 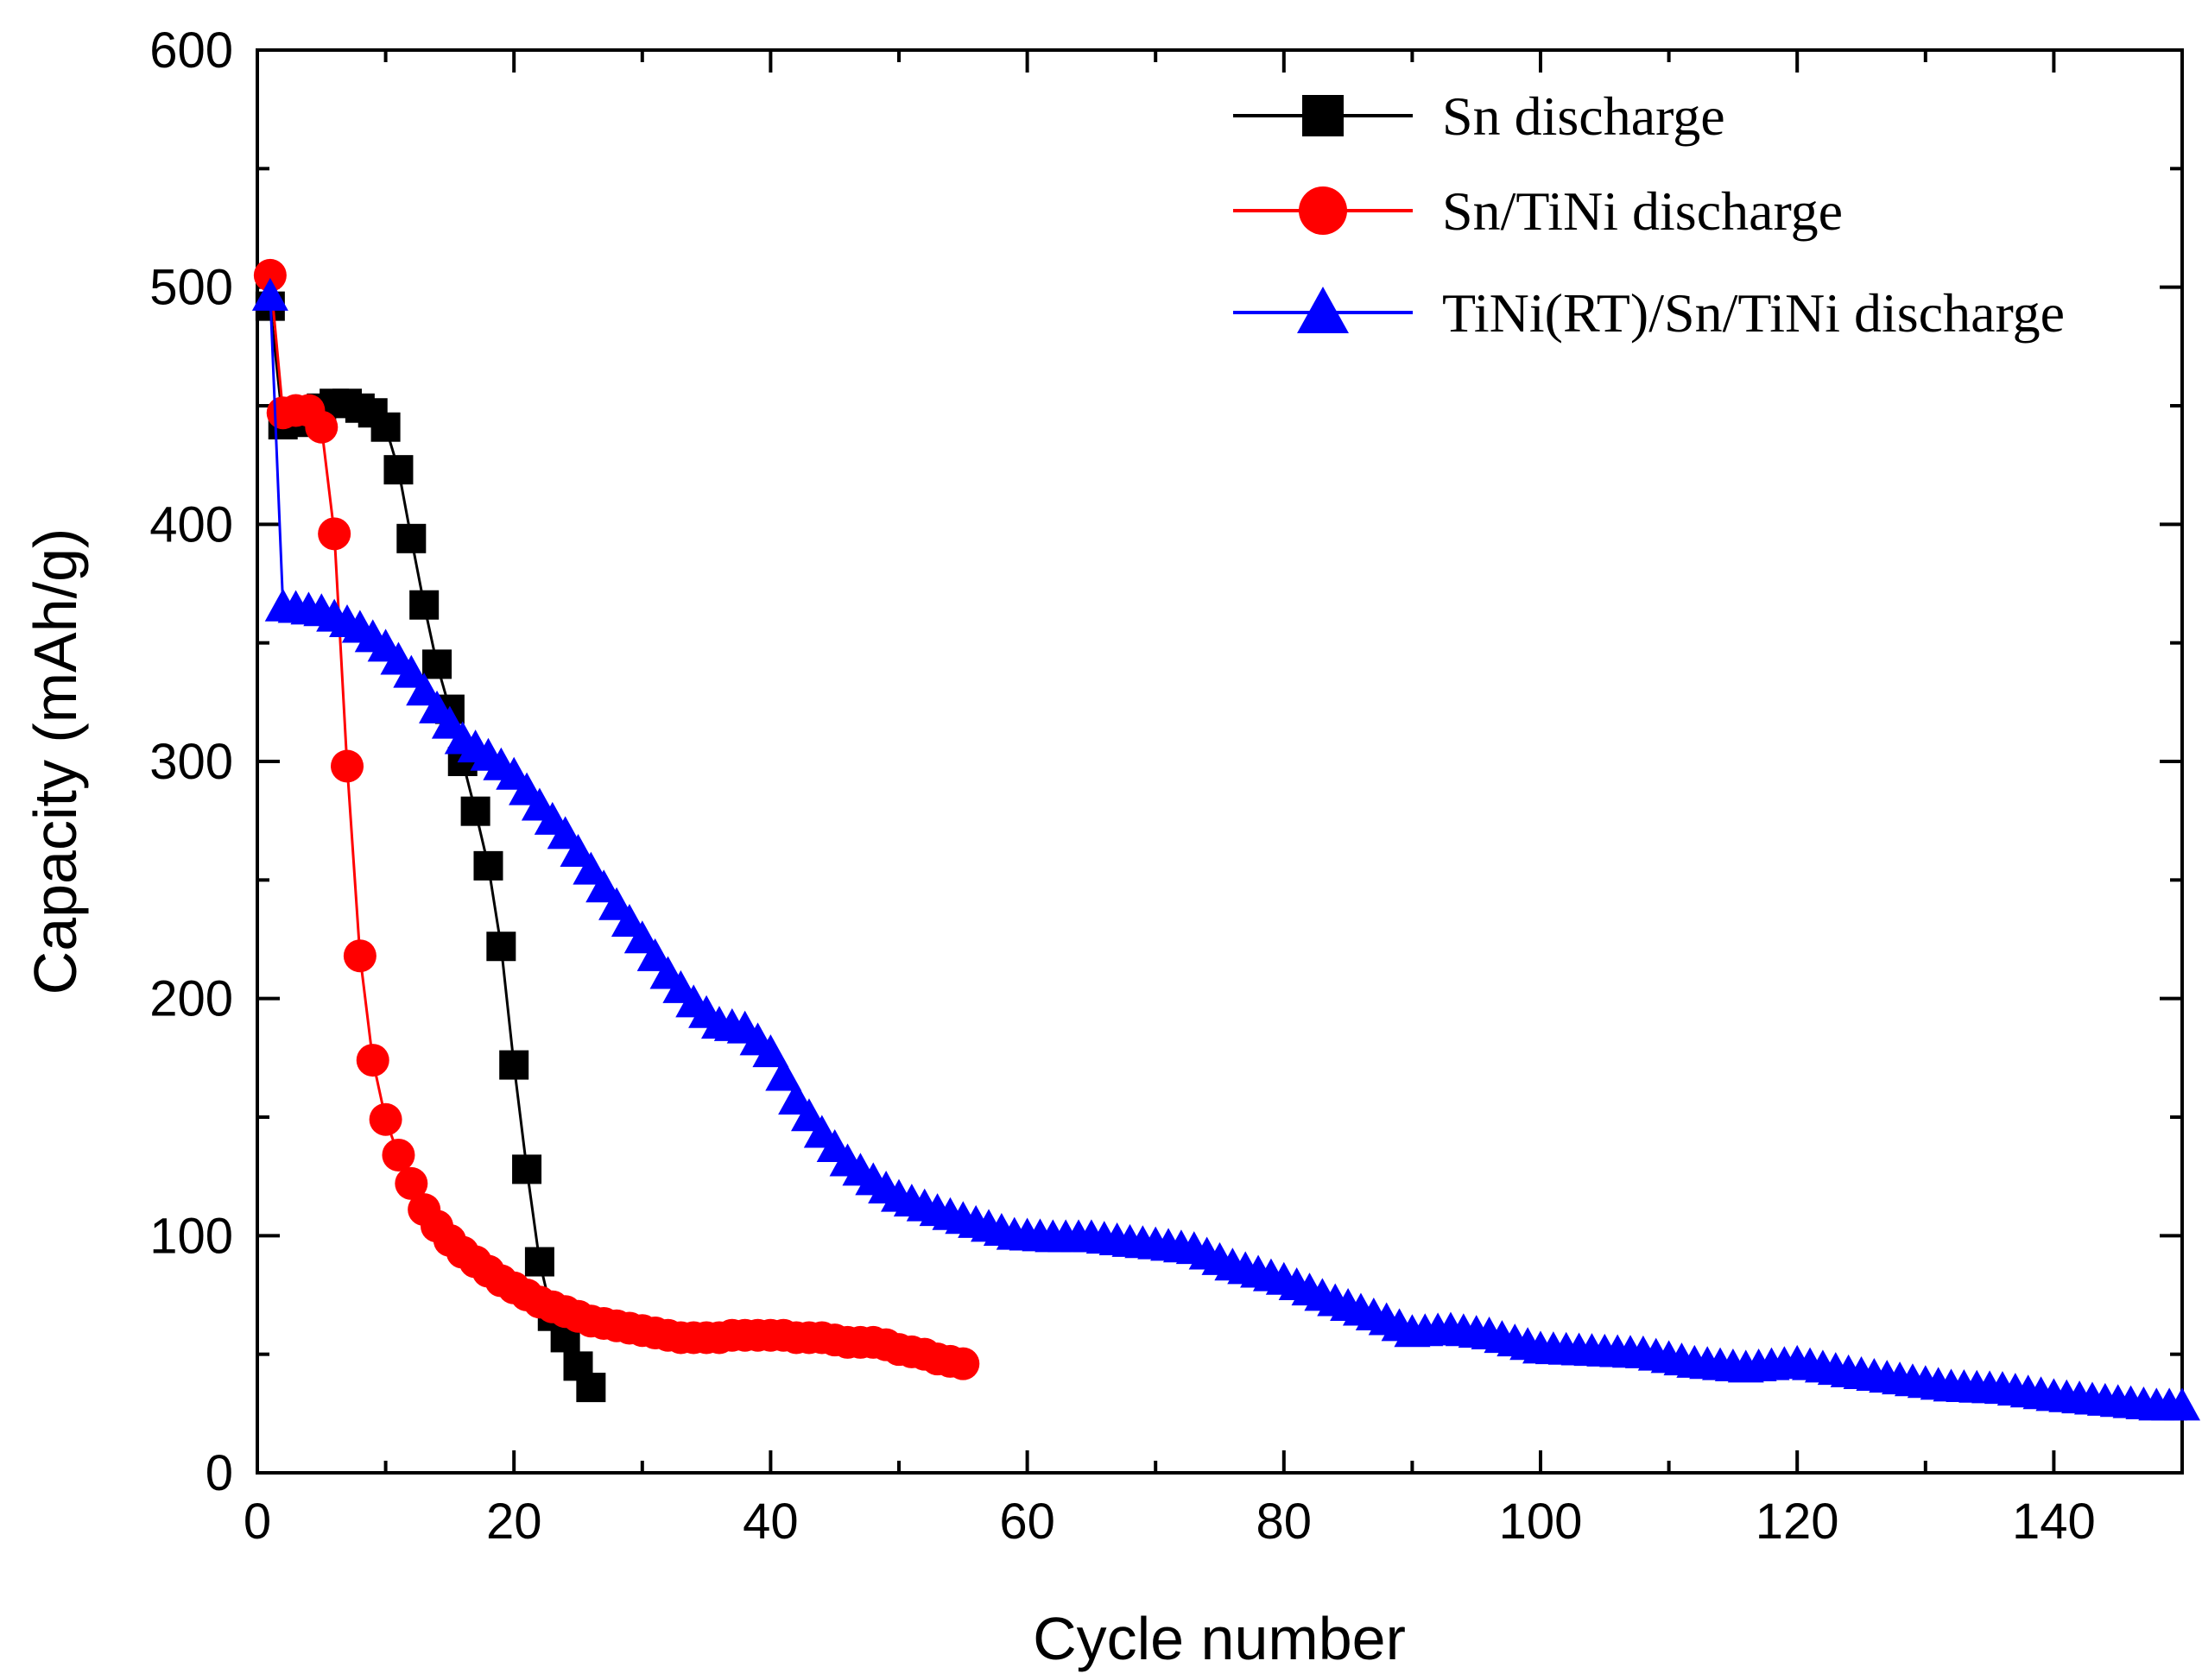 What do you see at coordinates (1642, 211) in the screenshot?
I see `legend-label-sn-tini: Sn/TiNi discharge` at bounding box center [1642, 211].